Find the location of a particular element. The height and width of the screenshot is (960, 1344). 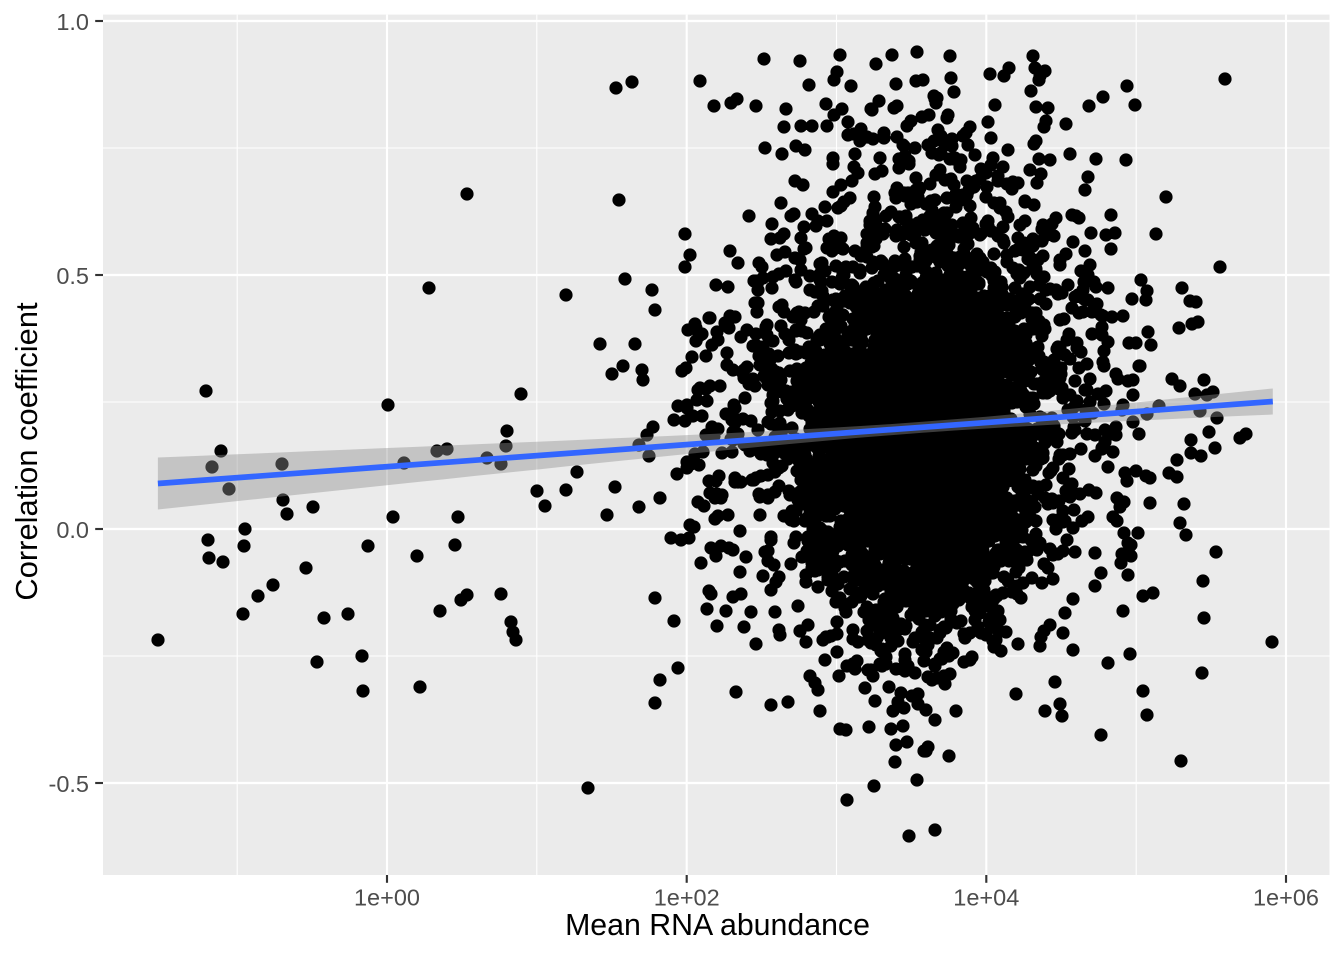

svg-text: Mean RNA abundance is located at coordinates (717, 925).